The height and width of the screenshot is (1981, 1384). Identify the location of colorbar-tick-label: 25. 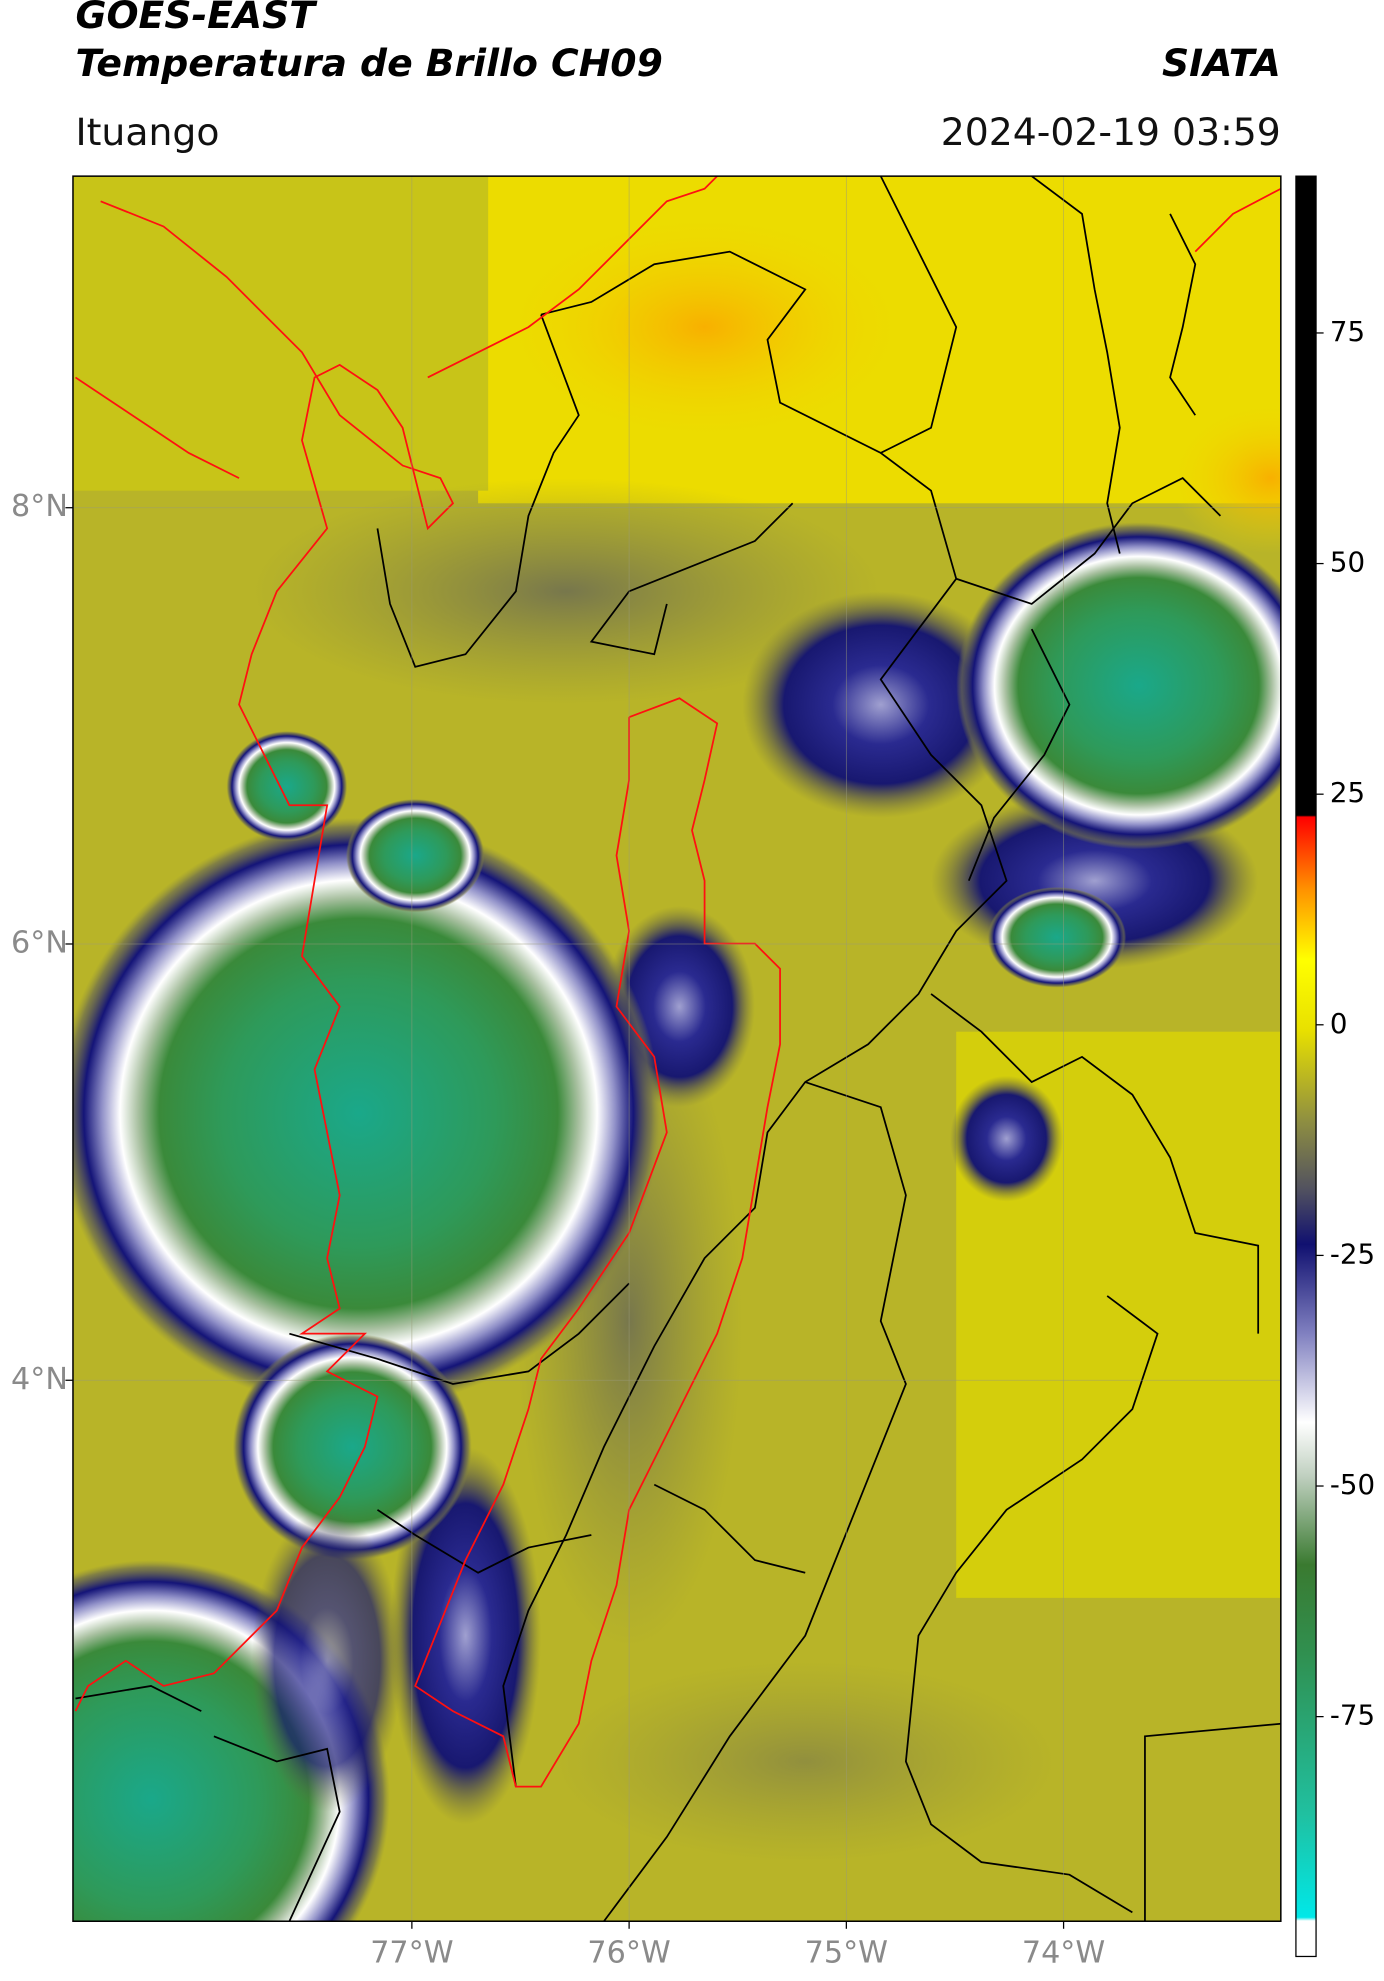
(1347, 792).